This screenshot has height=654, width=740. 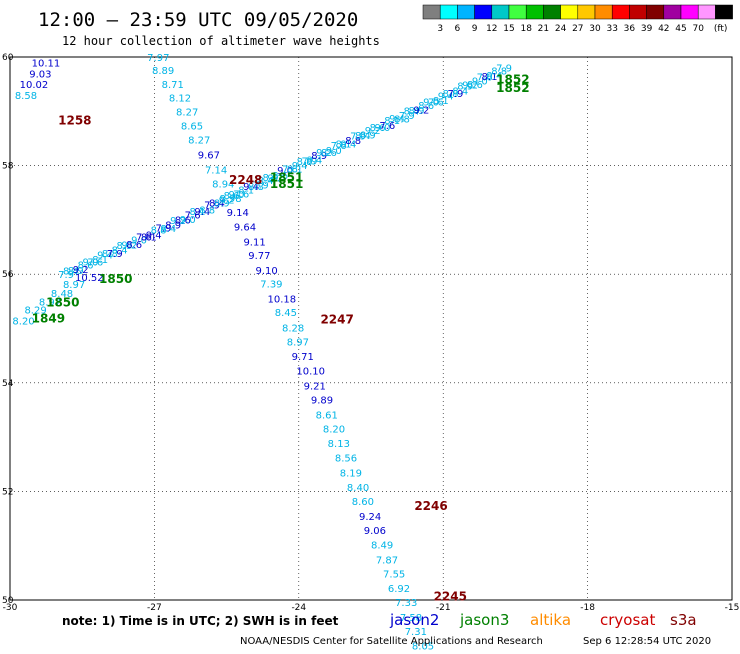 What do you see at coordinates (430, 506) in the screenshot?
I see `pass-time-label: 2246` at bounding box center [430, 506].